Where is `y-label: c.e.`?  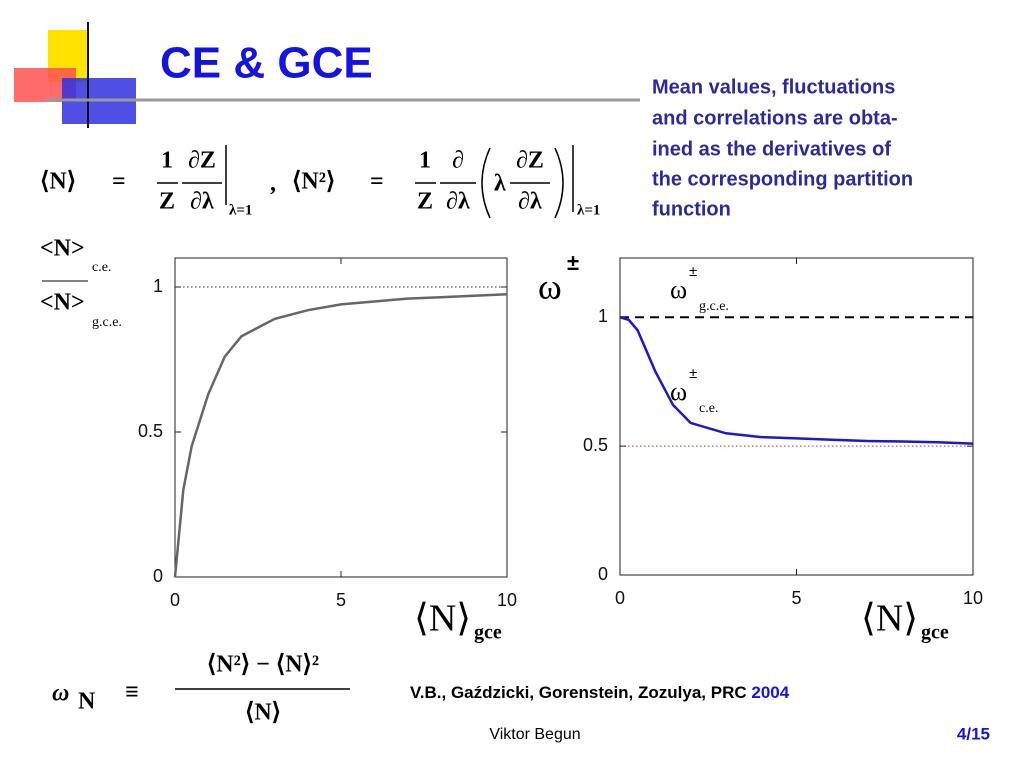
y-label: c.e. is located at coordinates (101, 267).